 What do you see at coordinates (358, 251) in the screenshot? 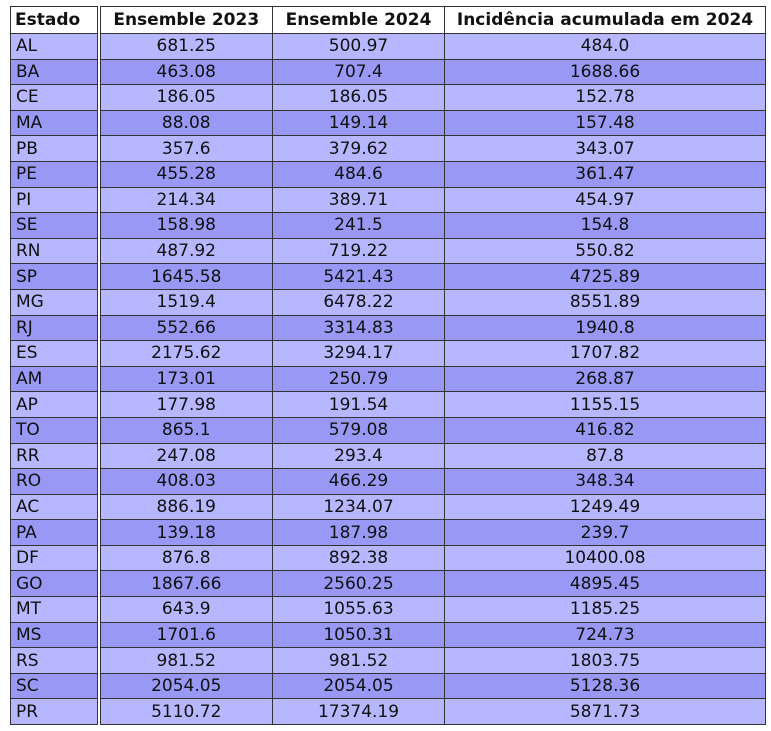
I see `cell-ensemble-2024: 719.22` at bounding box center [358, 251].